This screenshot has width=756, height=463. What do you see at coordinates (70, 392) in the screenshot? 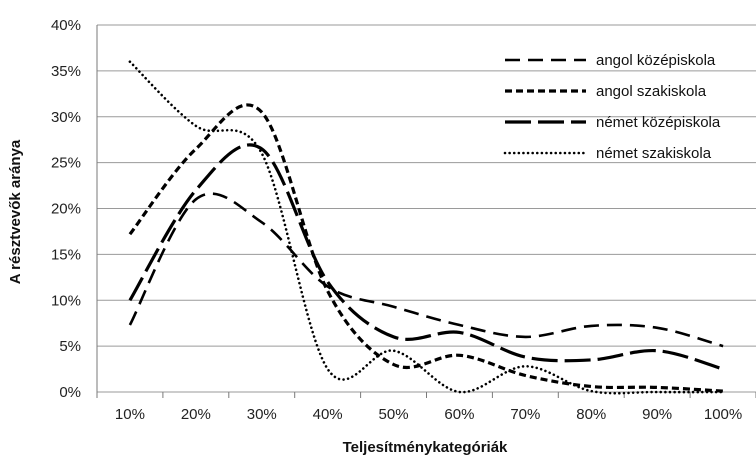
I see `y-tick-label: 0%` at bounding box center [70, 392].